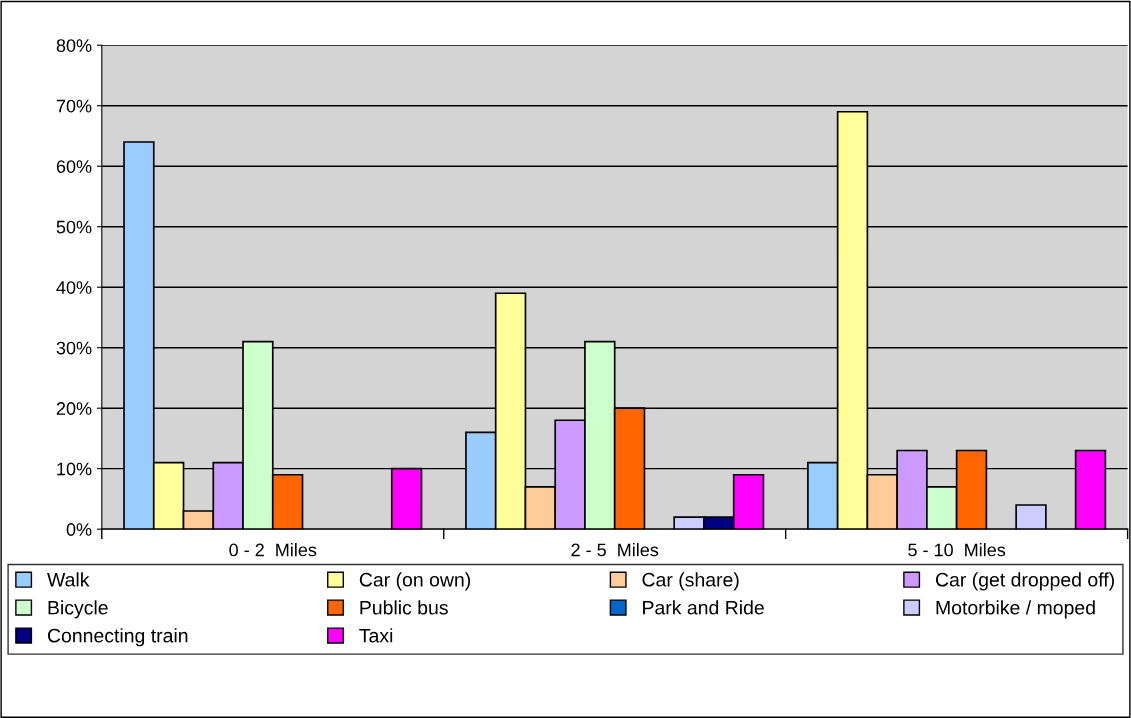 The height and width of the screenshot is (718, 1131). Describe the element at coordinates (376, 635) in the screenshot. I see `legend-label: Taxi` at that location.